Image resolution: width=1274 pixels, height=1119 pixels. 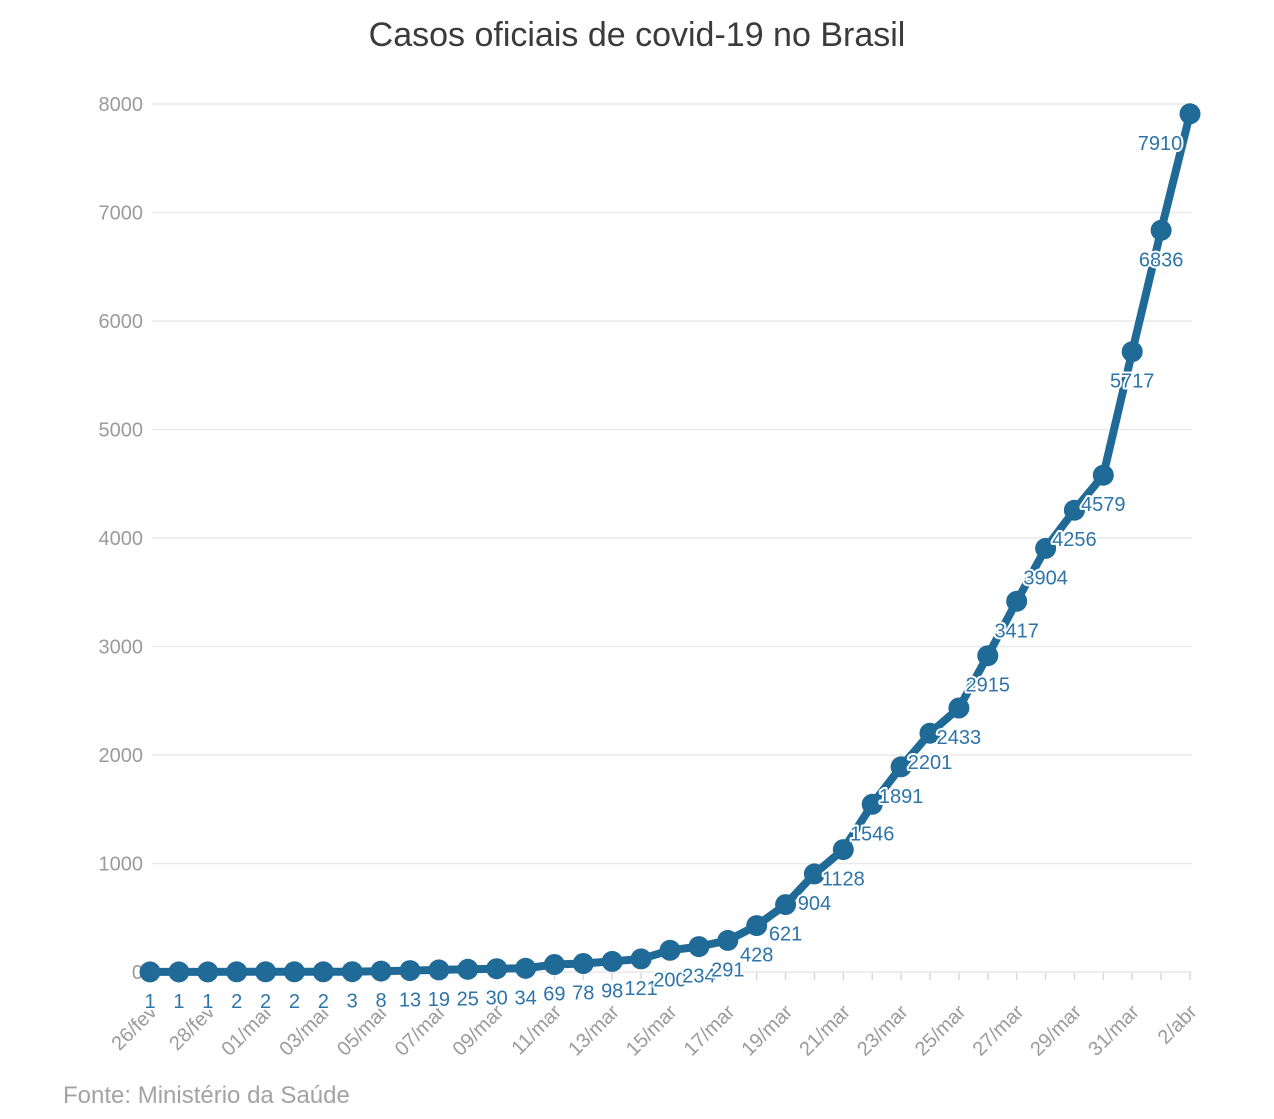 What do you see at coordinates (959, 738) in the screenshot?
I see `data-point-label: 2433` at bounding box center [959, 738].